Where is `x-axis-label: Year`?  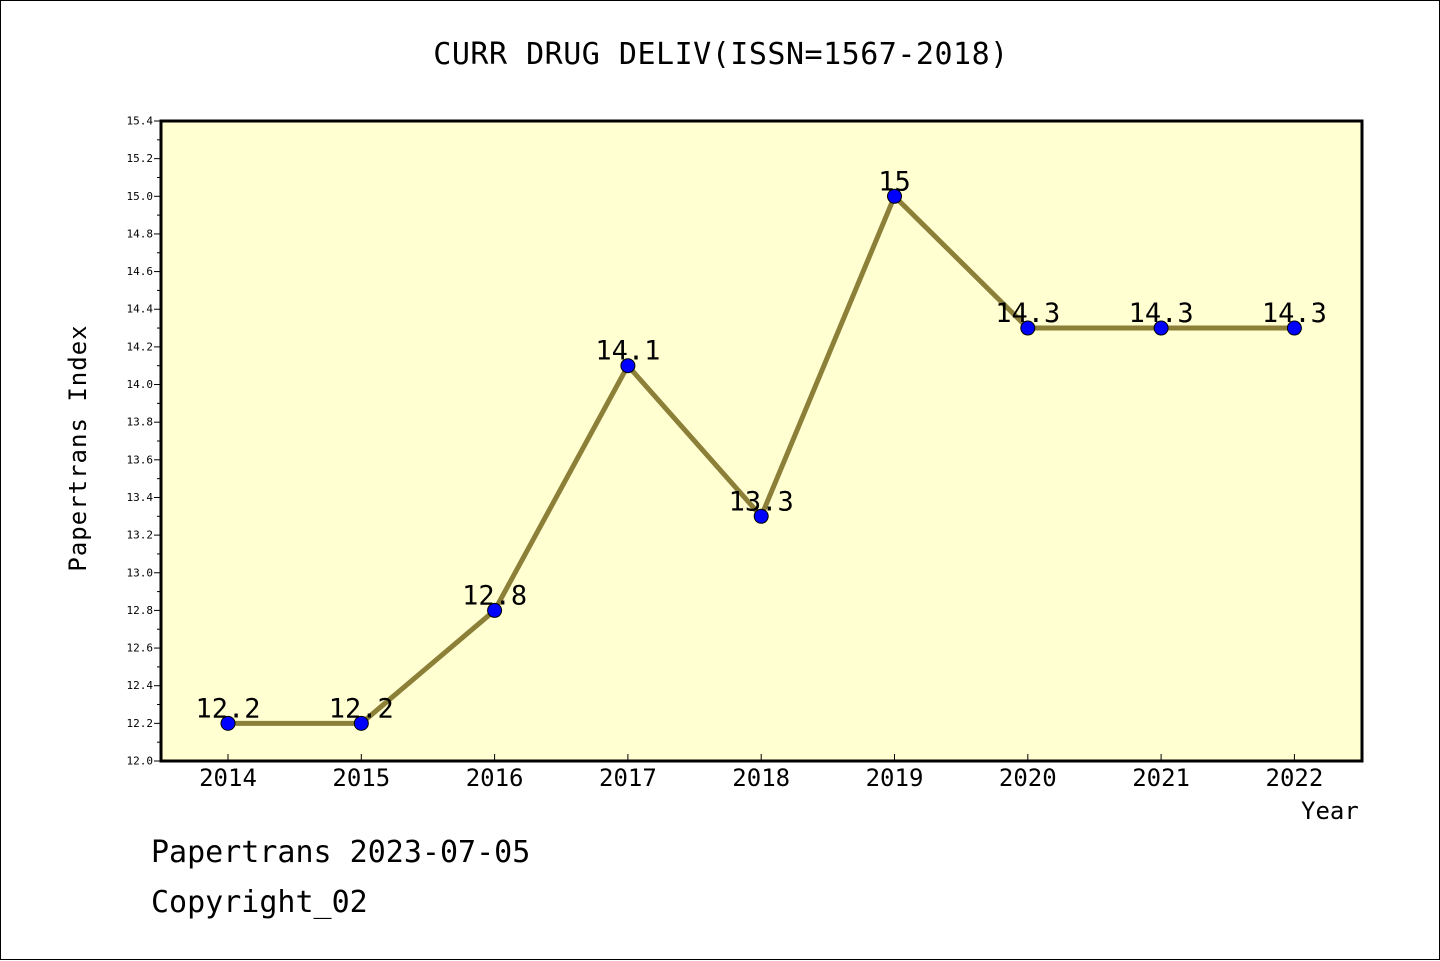 x-axis-label: Year is located at coordinates (1330, 811).